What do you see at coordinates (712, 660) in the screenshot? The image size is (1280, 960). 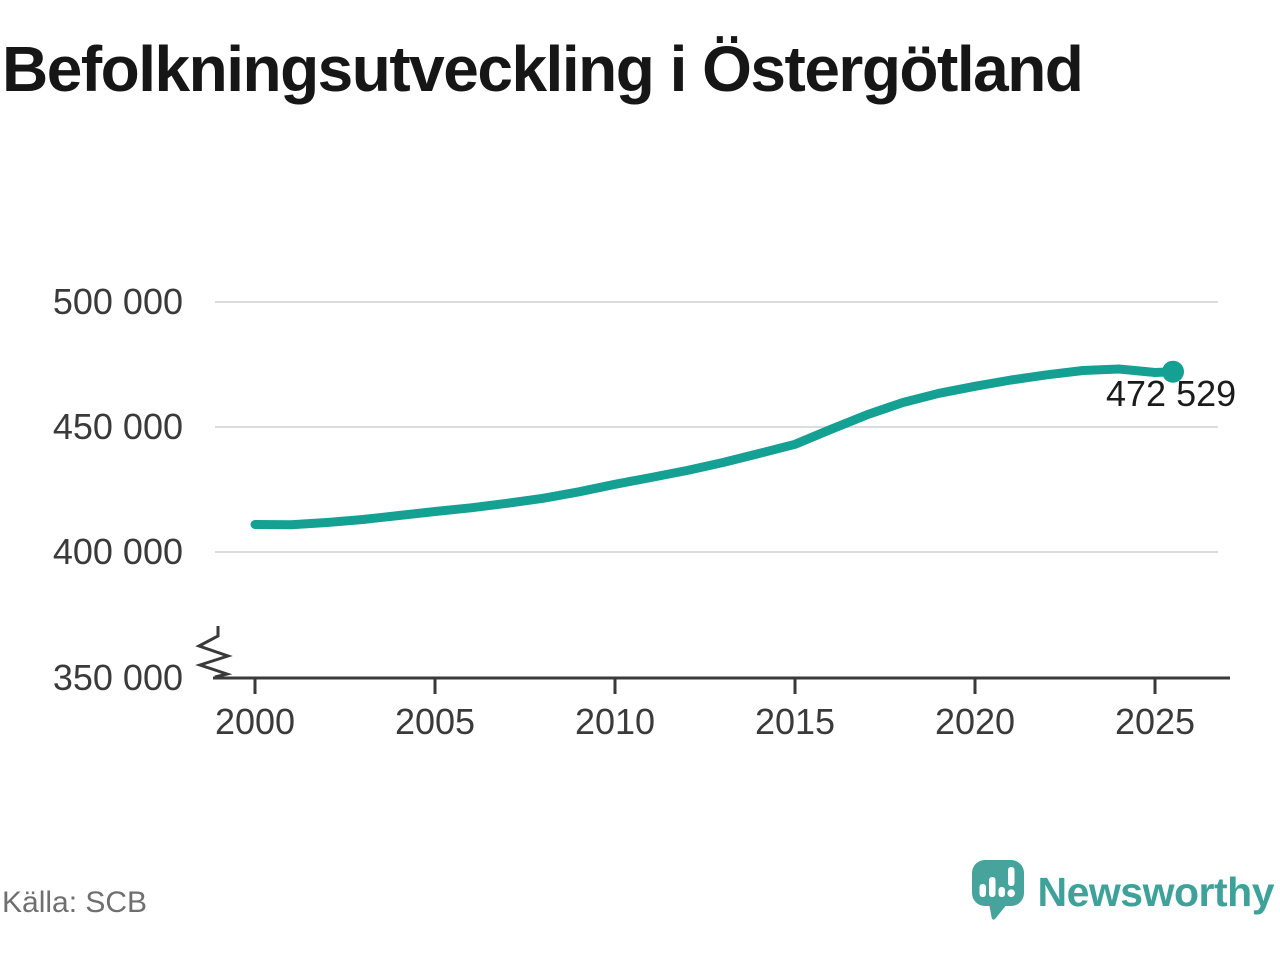 I see `x-axis` at bounding box center [712, 660].